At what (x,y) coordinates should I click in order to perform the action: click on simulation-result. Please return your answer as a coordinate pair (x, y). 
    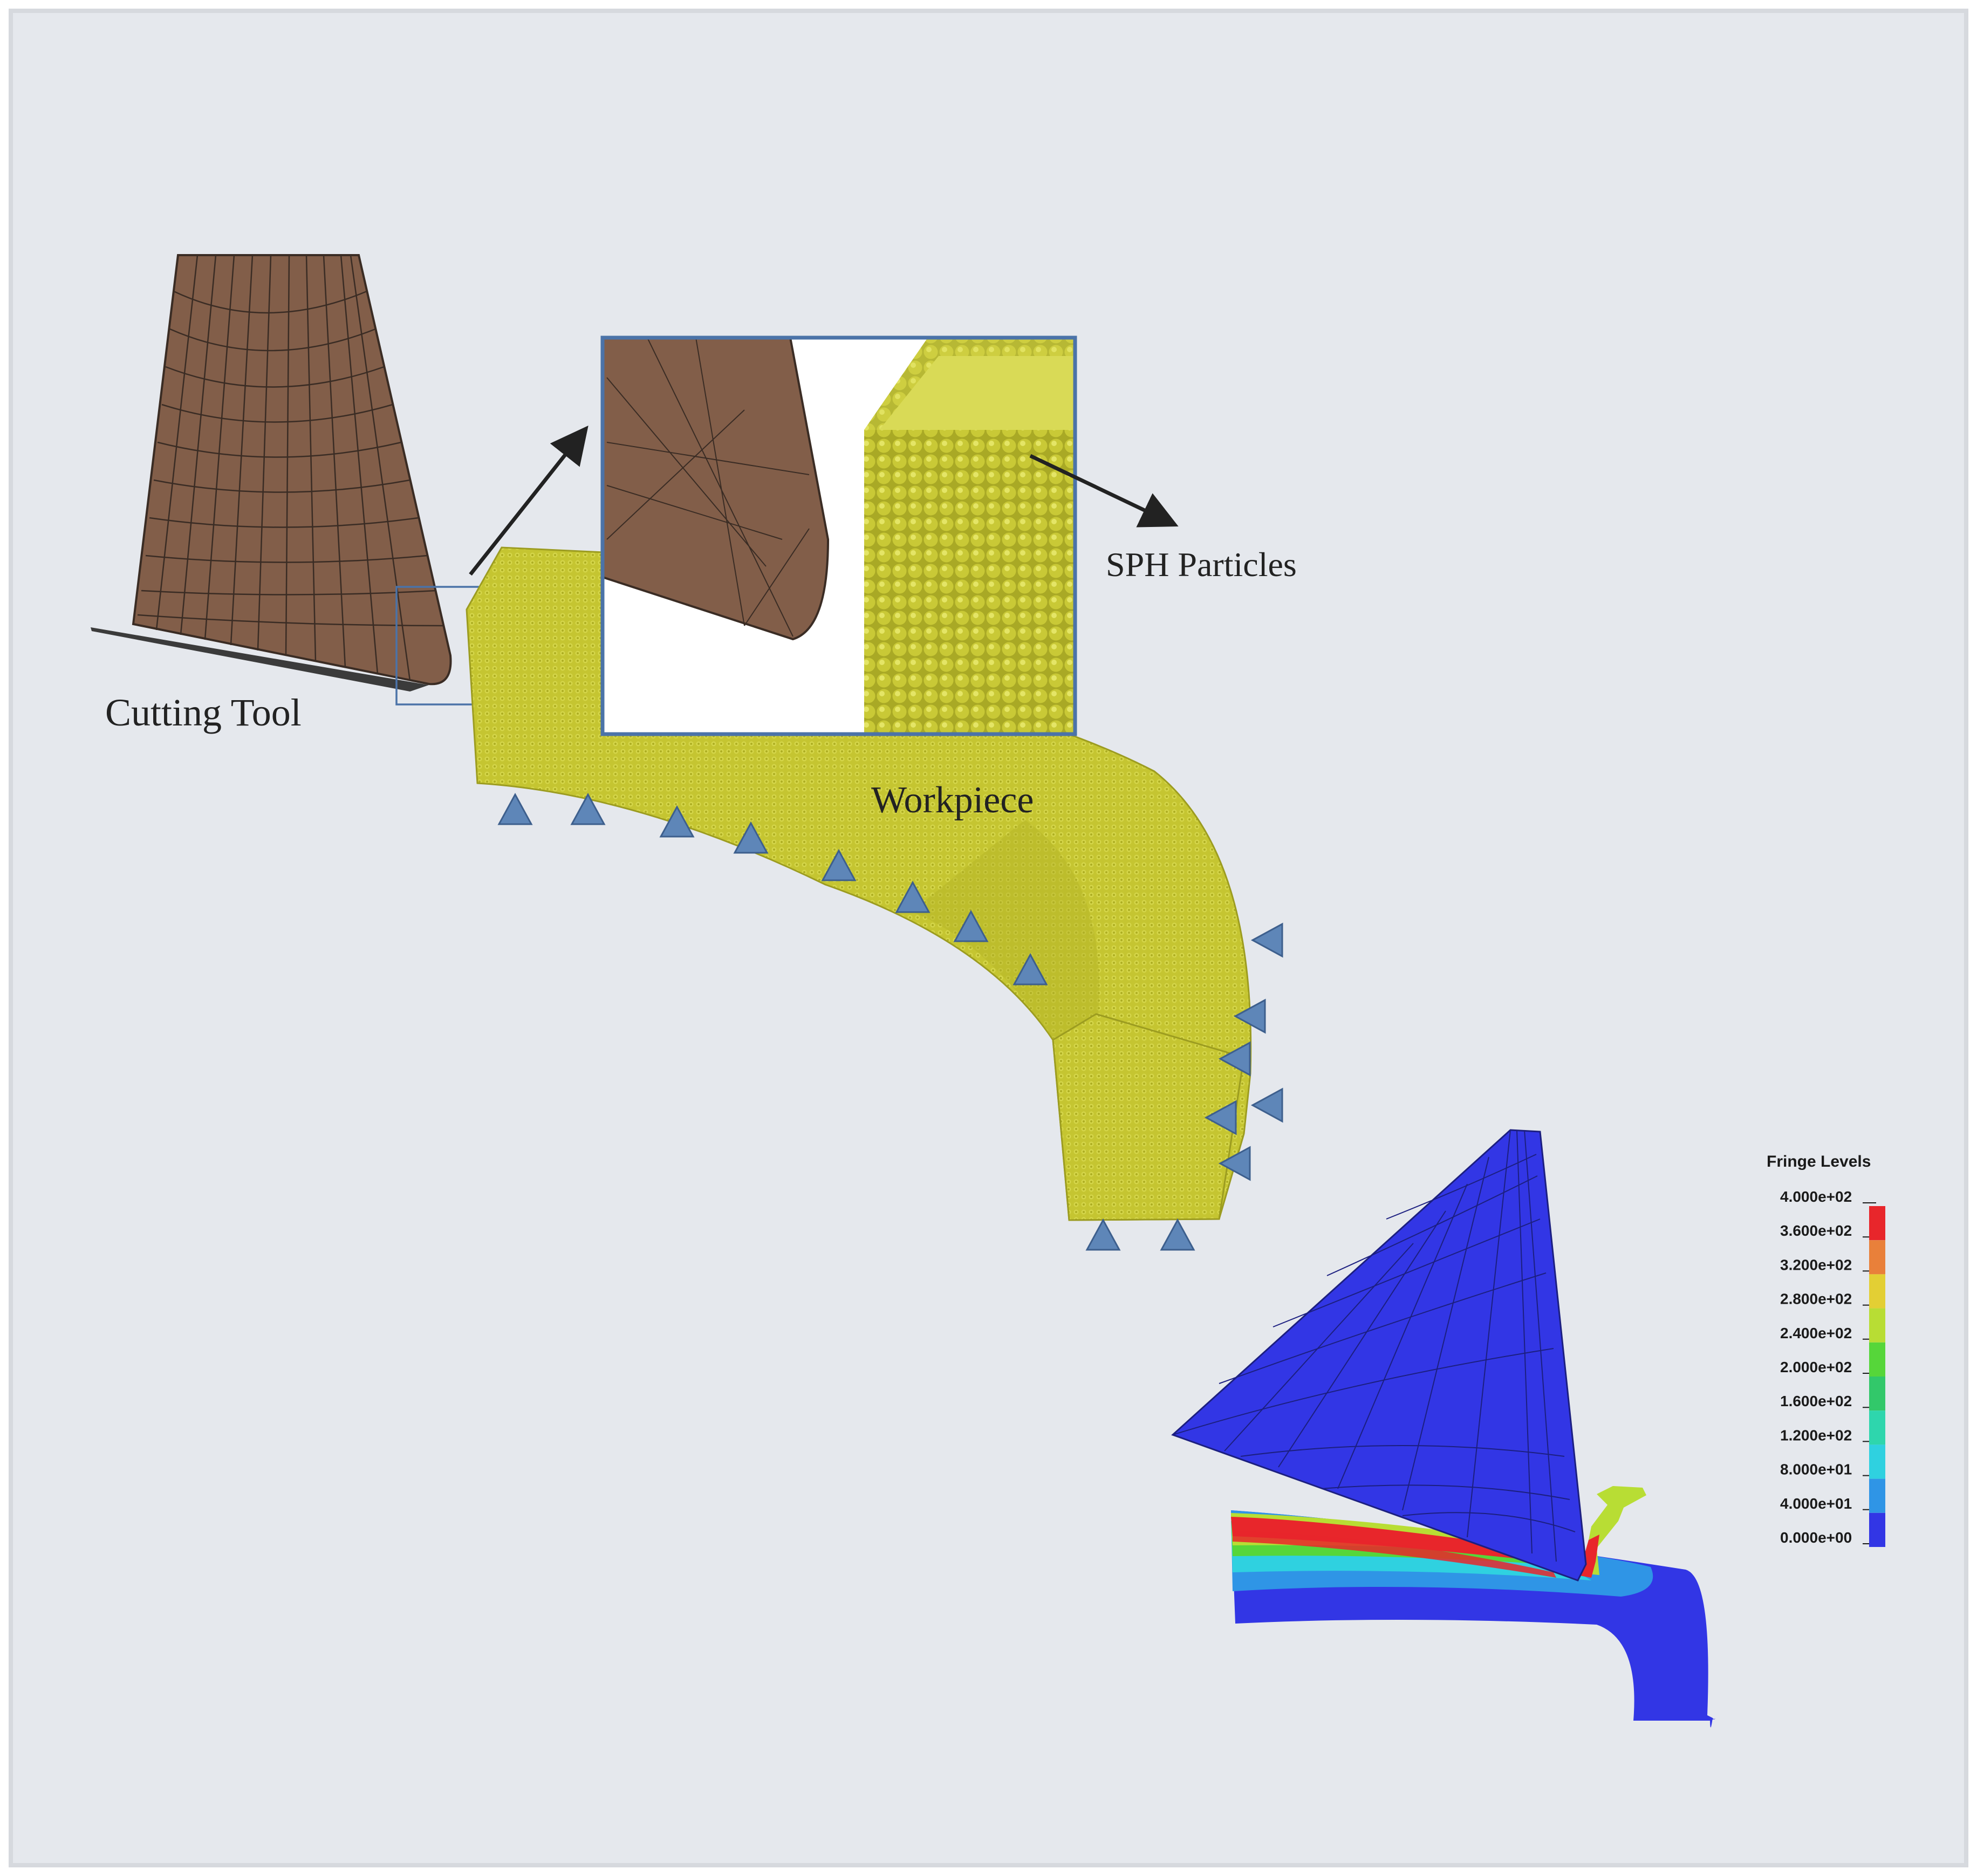
    Looking at the image, I should click on (1443, 1428).